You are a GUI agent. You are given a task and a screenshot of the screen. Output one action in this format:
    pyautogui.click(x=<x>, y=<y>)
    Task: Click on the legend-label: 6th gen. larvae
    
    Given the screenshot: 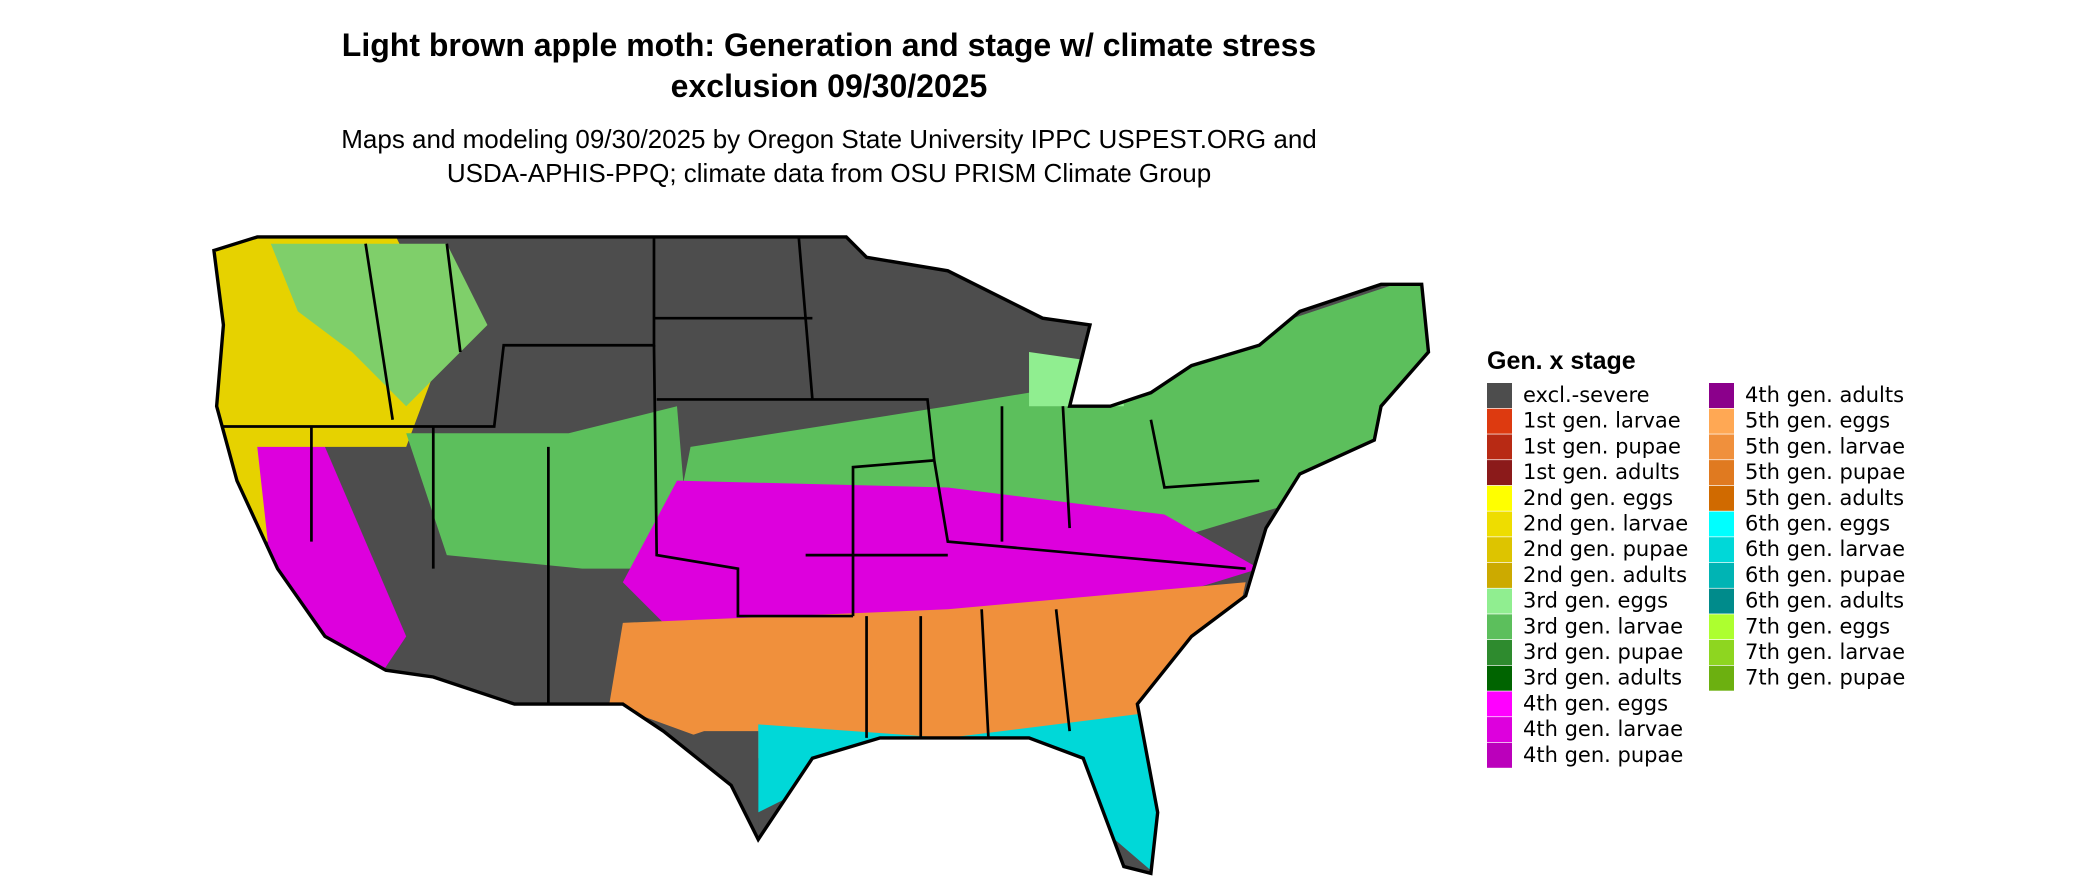 What is the action you would take?
    pyautogui.click(x=1825, y=549)
    